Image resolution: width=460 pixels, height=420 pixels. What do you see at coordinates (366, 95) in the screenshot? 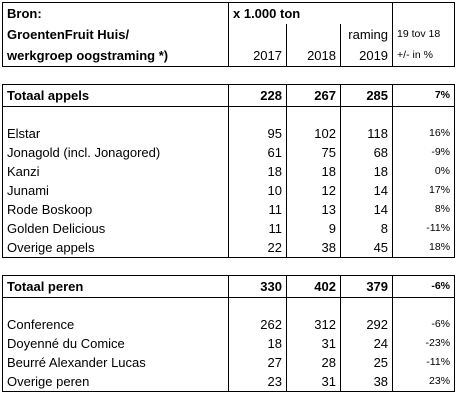
I see `apples-total-2019: 285` at bounding box center [366, 95].